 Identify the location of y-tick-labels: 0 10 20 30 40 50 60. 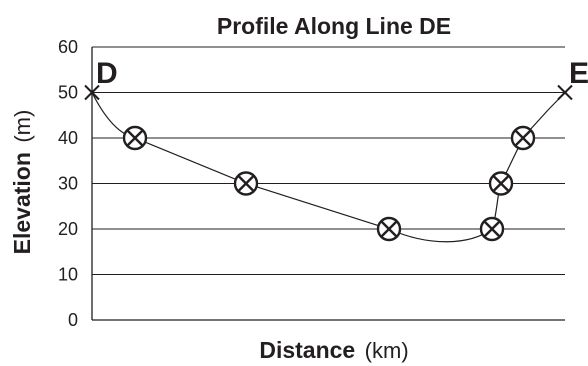
(68, 183).